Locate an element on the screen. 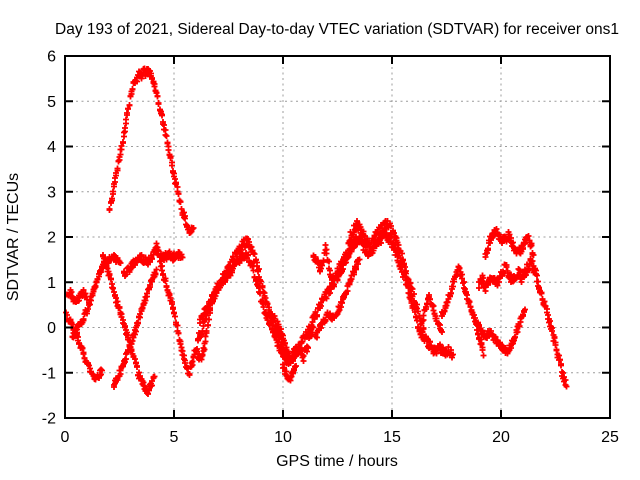 The height and width of the screenshot is (480, 640). y-axis-label: SDTVAR / TECUs is located at coordinates (13, 237).